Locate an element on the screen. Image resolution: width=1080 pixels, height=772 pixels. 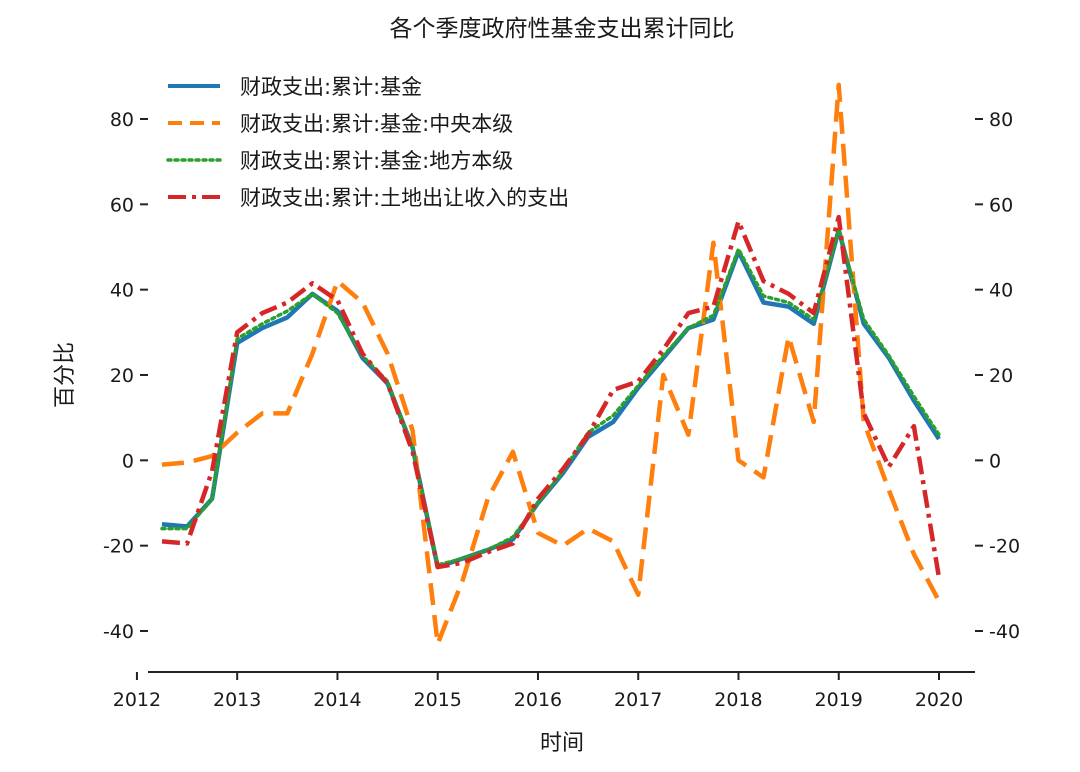
legend-label-1: 财政支出:累计:基金 is located at coordinates (331, 87).